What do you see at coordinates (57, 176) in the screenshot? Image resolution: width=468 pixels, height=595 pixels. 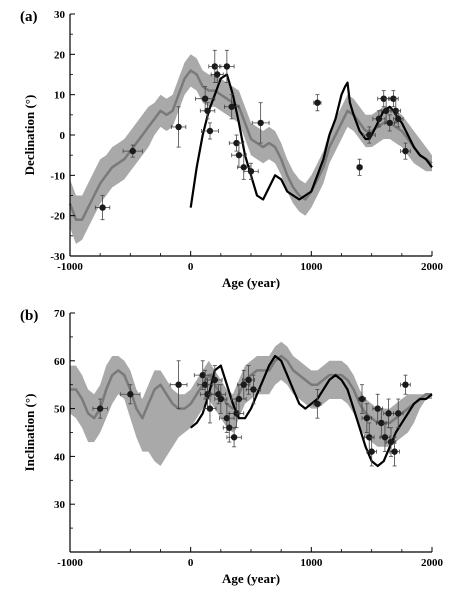 I see `y-tick-label: -10` at bounding box center [57, 176].